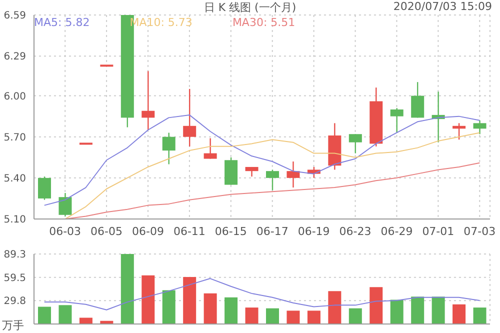 This screenshot has height=333, width=500. I want to click on x-tick-label: 07-01, so click(438, 231).